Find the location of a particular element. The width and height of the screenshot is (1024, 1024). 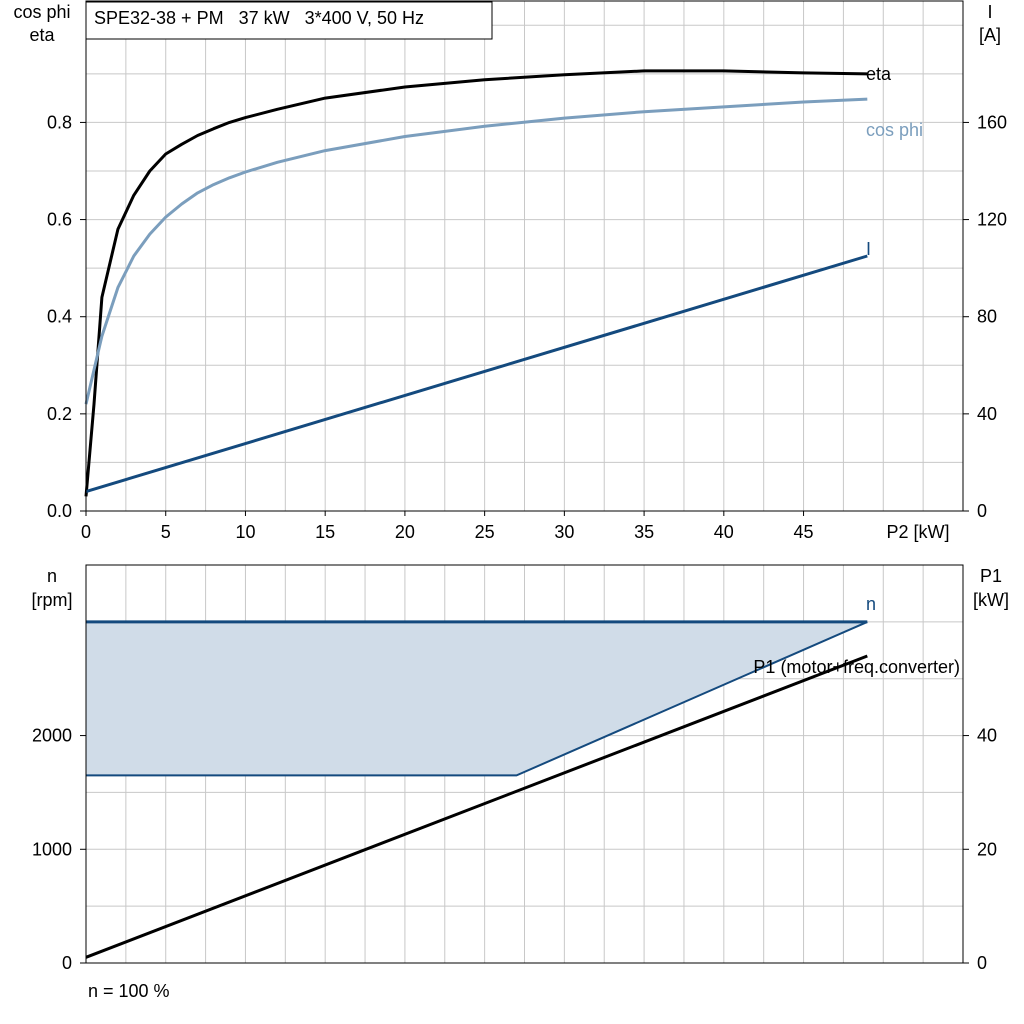

top-x-tick-label: 15 is located at coordinates (325, 532).